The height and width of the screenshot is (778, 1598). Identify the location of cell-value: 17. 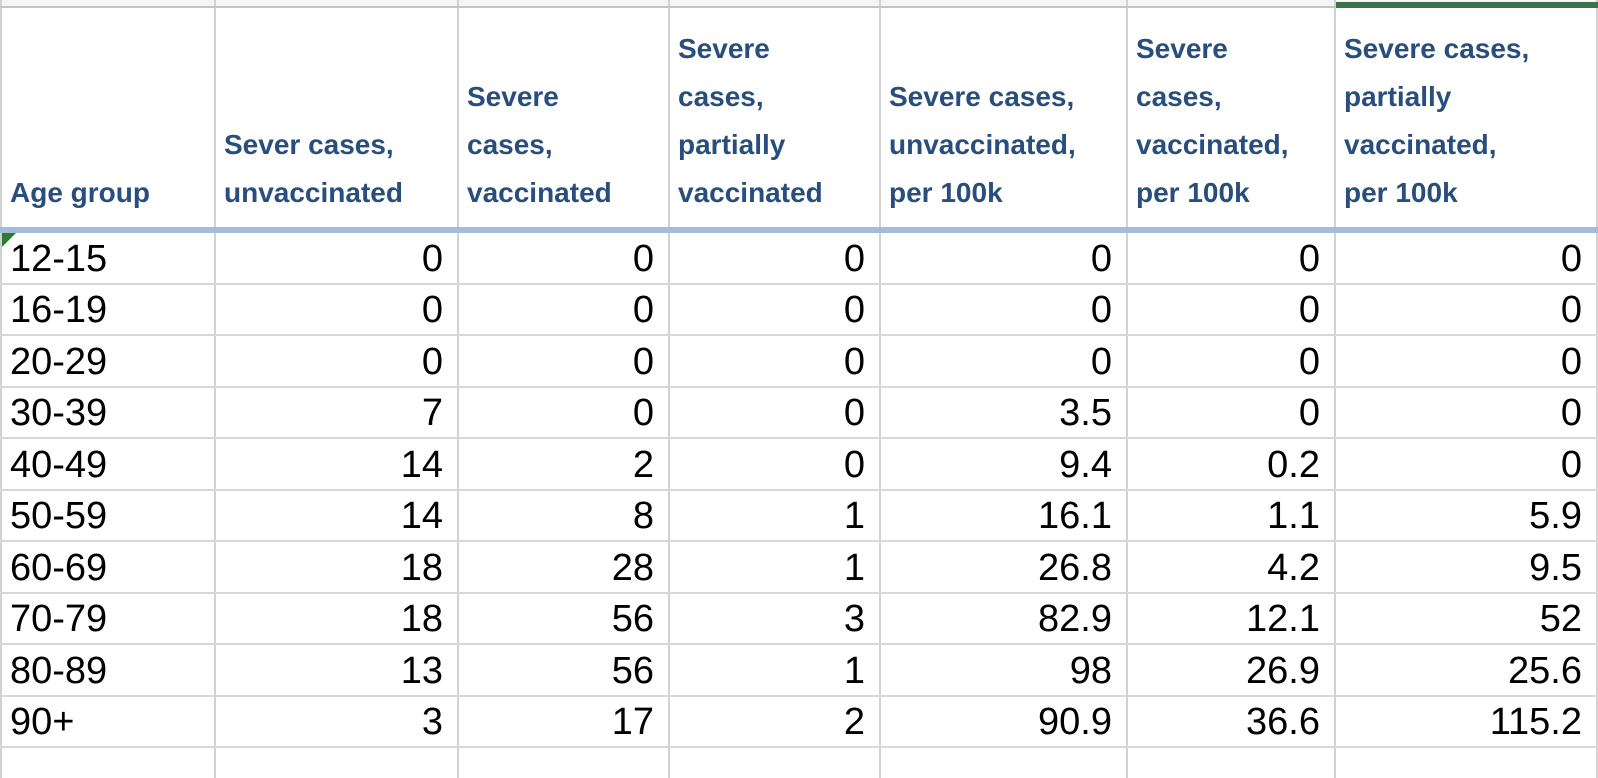
(564, 721).